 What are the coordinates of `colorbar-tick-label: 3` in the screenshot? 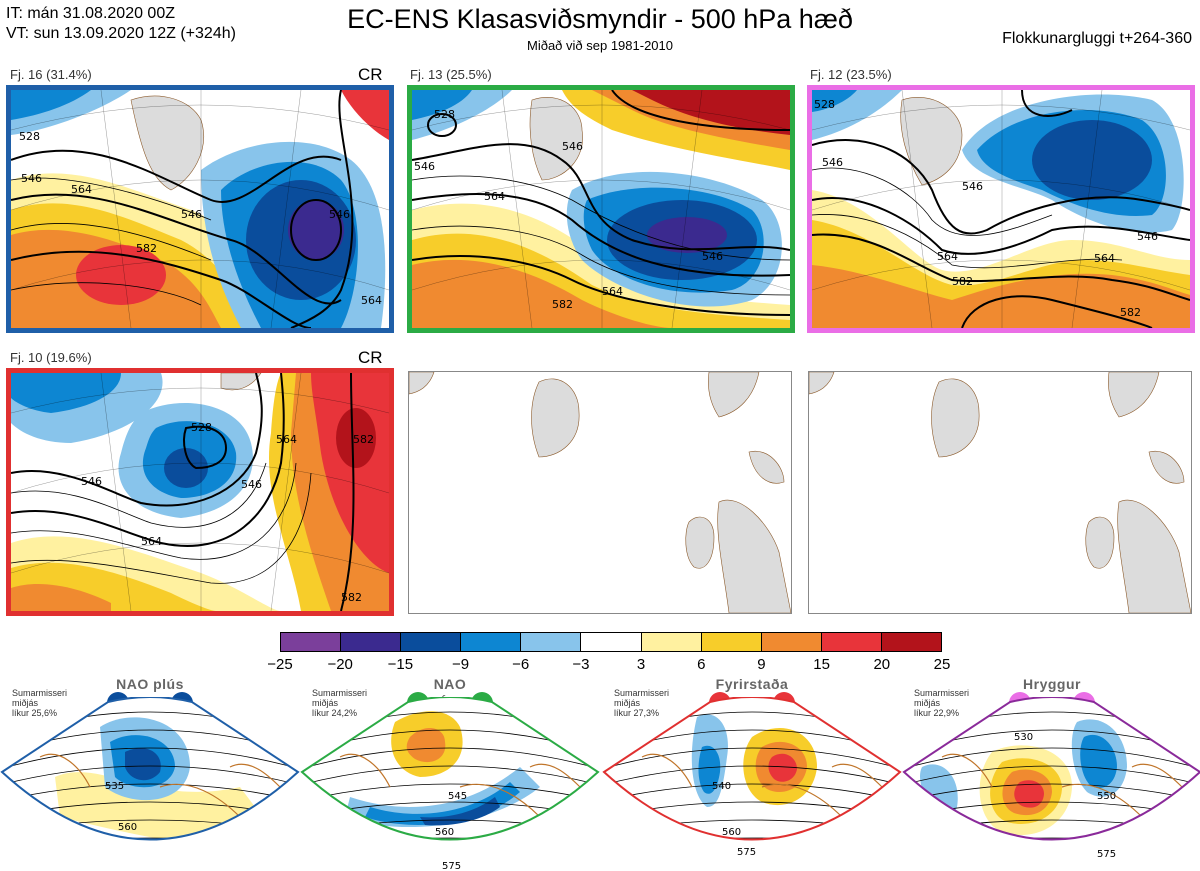 It's located at (641, 664).